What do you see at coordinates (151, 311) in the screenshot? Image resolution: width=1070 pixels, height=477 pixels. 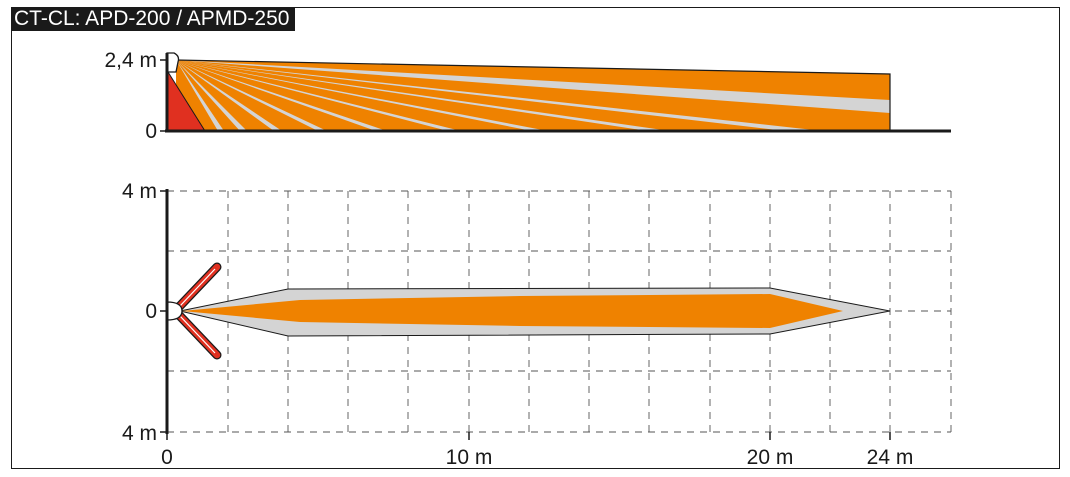 I see `top-y-label-zero: 0` at bounding box center [151, 311].